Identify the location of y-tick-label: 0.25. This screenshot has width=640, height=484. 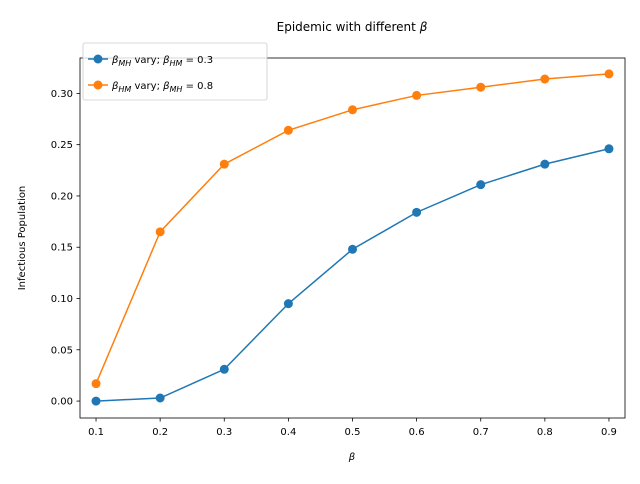
(62, 145).